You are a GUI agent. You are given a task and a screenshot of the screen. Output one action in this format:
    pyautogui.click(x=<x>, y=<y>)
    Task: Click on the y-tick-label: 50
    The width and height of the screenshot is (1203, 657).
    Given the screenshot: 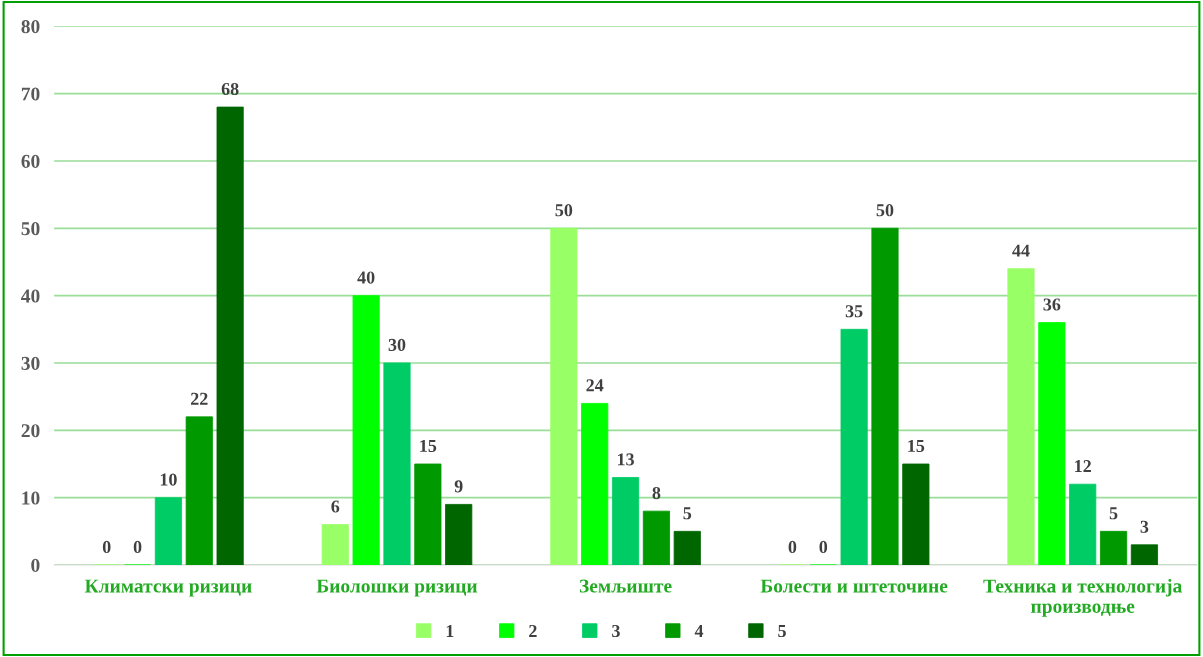 What is the action you would take?
    pyautogui.click(x=30, y=229)
    